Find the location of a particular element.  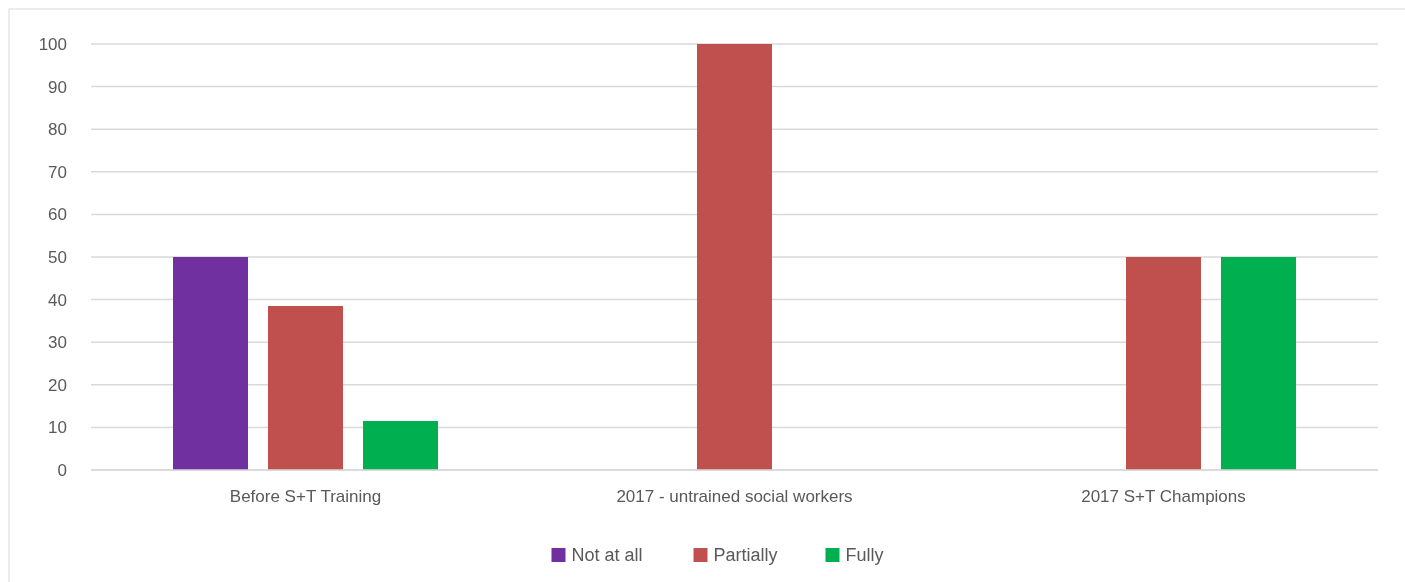

x-tick-label: 2017 S+T Champions is located at coordinates (1163, 496).